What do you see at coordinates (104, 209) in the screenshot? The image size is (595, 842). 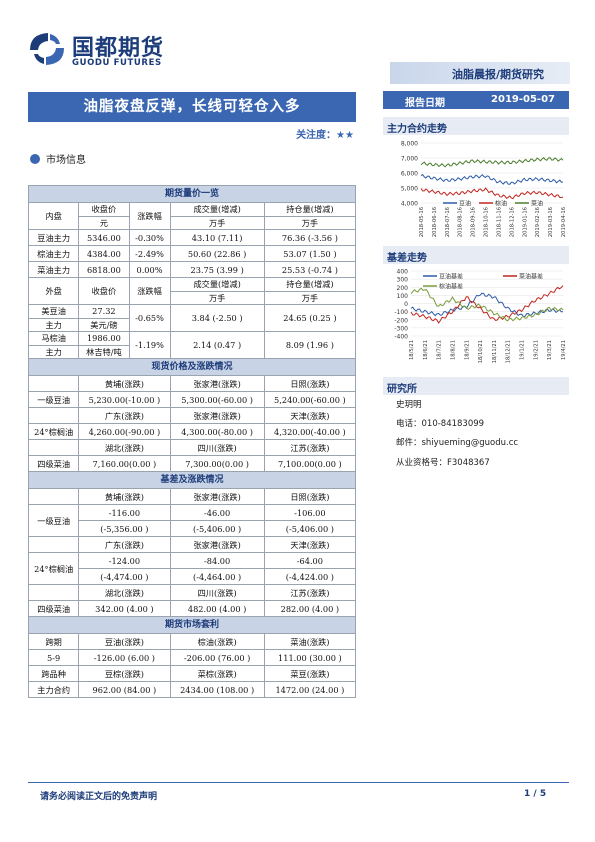 I see `table-cell: 收盘价` at bounding box center [104, 209].